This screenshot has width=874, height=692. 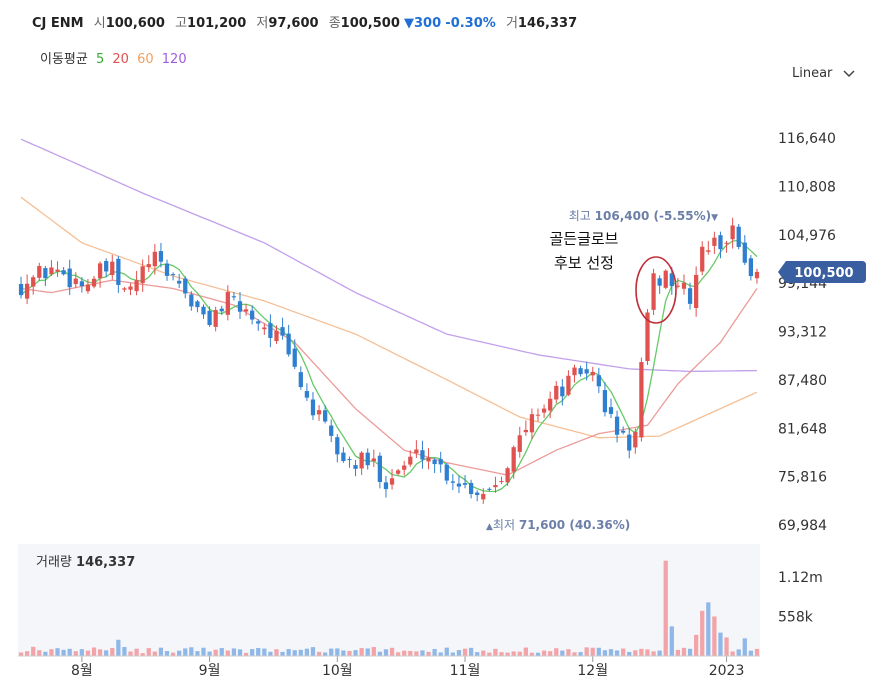 I want to click on x-tick-label: 12월, so click(x=592, y=671).